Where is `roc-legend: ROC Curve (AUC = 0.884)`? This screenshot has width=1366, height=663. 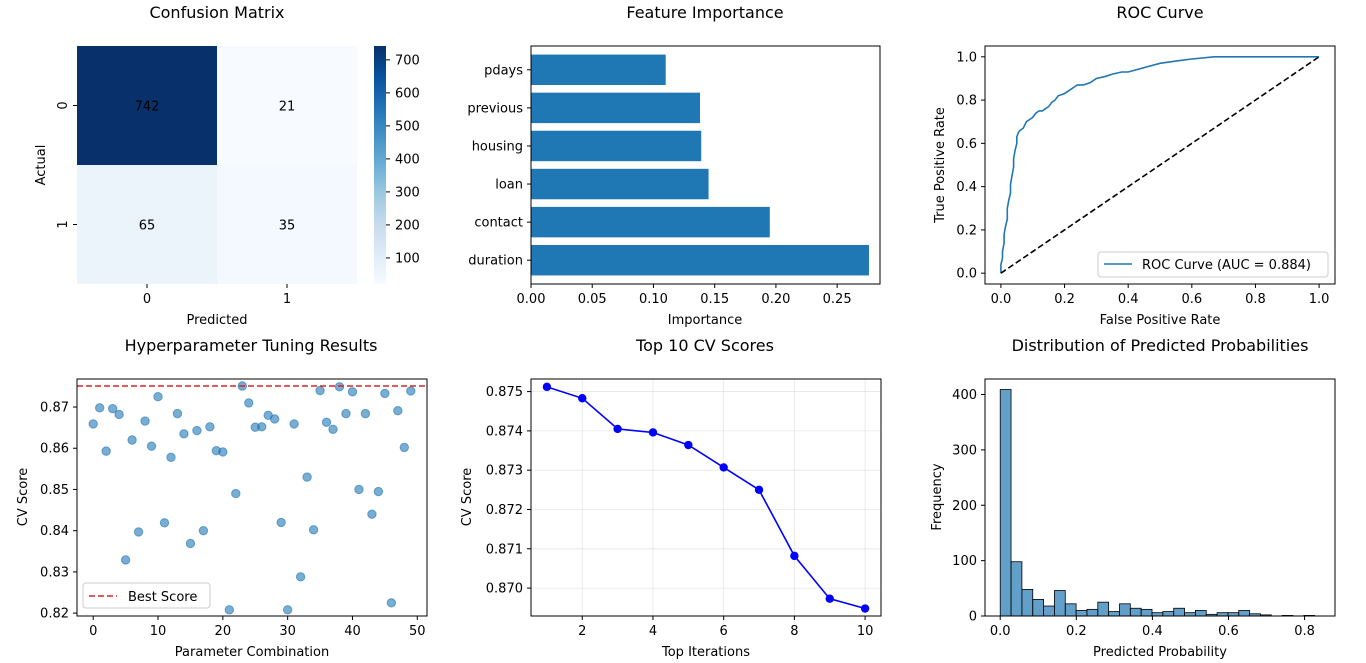 roc-legend: ROC Curve (AUC = 0.884) is located at coordinates (1213, 264).